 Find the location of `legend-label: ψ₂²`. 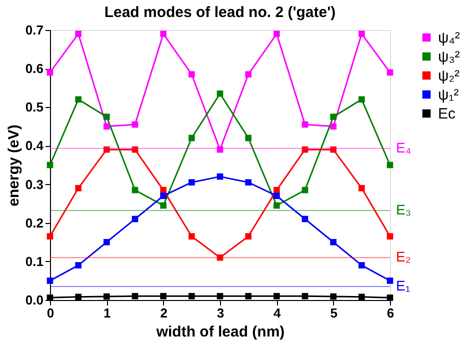

legend-label: ψ₂² is located at coordinates (449, 76).